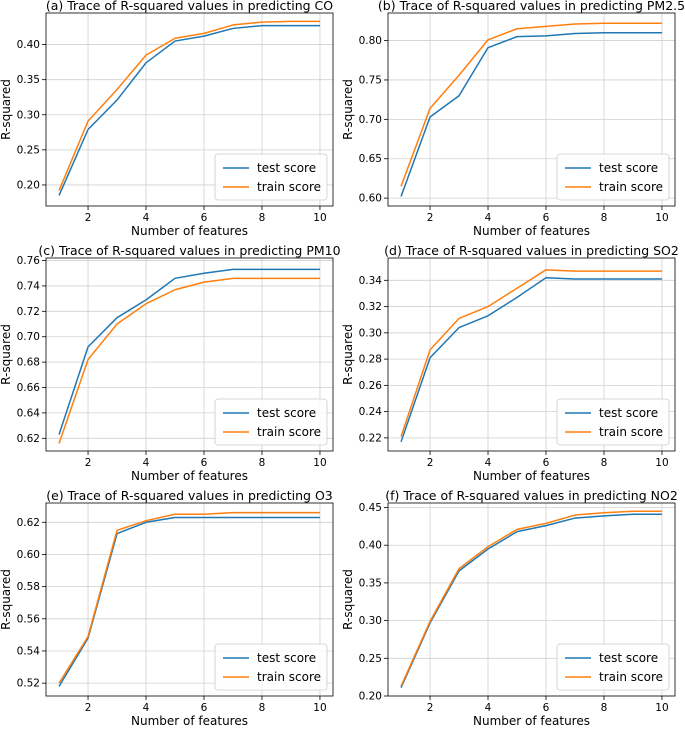 Image resolution: width=685 pixels, height=730 pixels. What do you see at coordinates (370, 307) in the screenshot?
I see `y-tick-label: 0.32` at bounding box center [370, 307].